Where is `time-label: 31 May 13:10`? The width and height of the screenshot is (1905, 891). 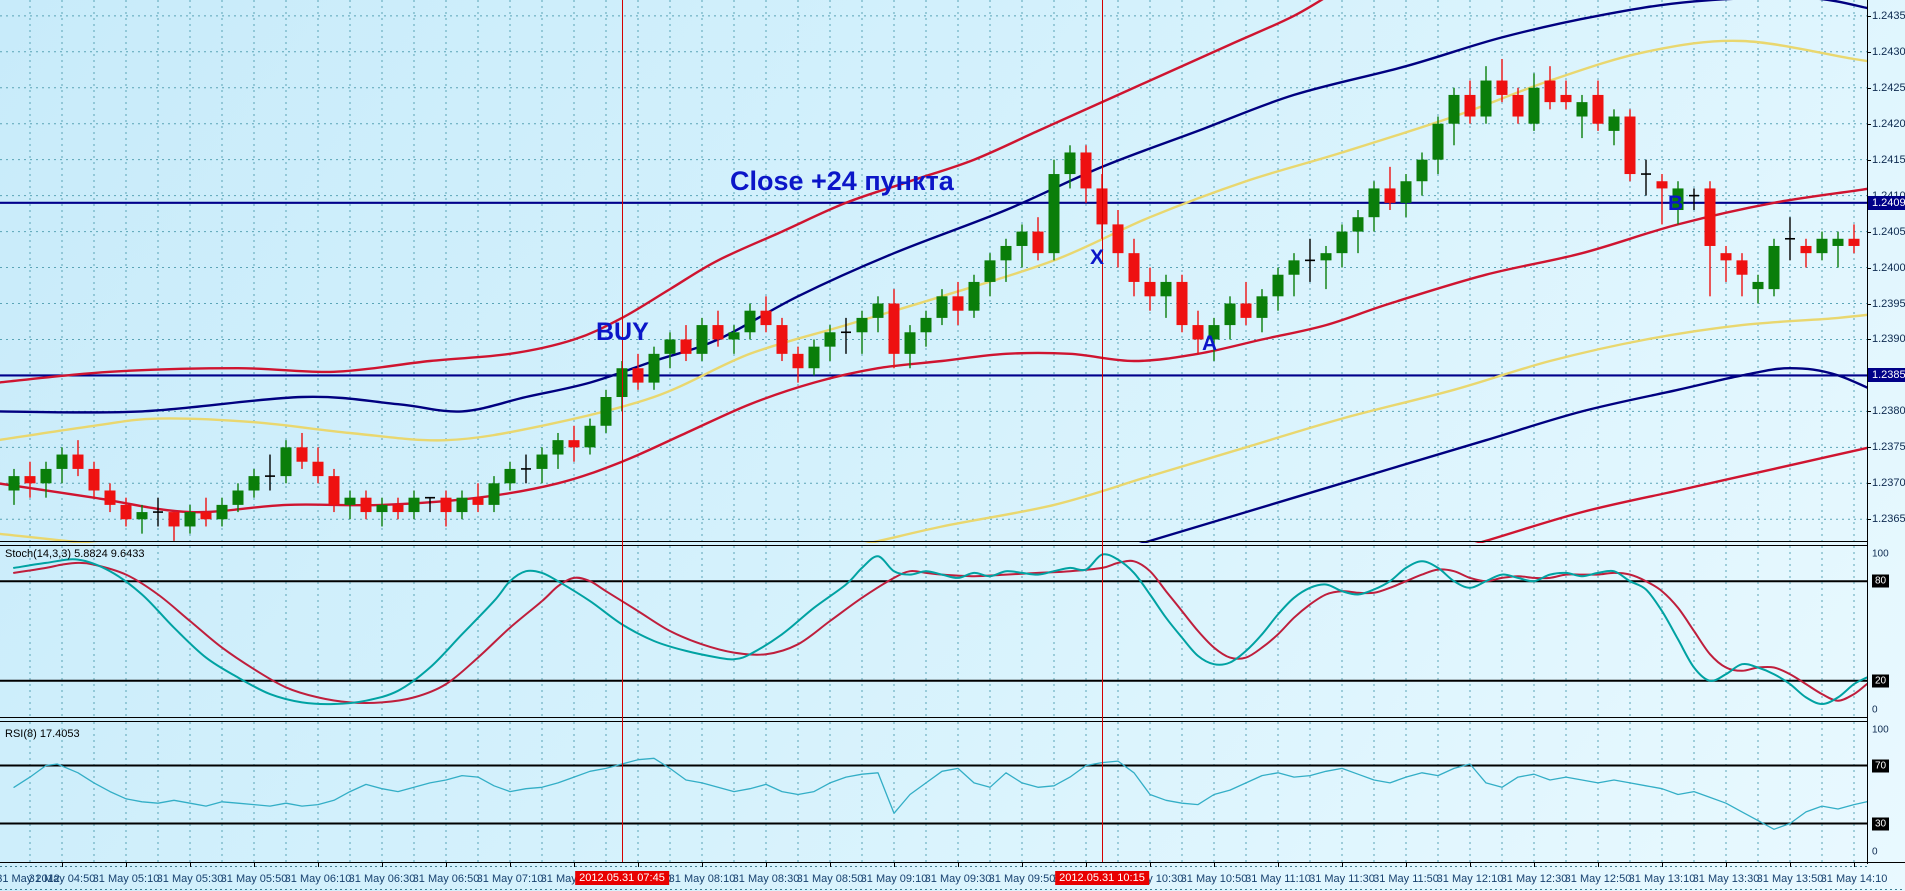 time-label: 31 May 13:10 is located at coordinates (1662, 879).